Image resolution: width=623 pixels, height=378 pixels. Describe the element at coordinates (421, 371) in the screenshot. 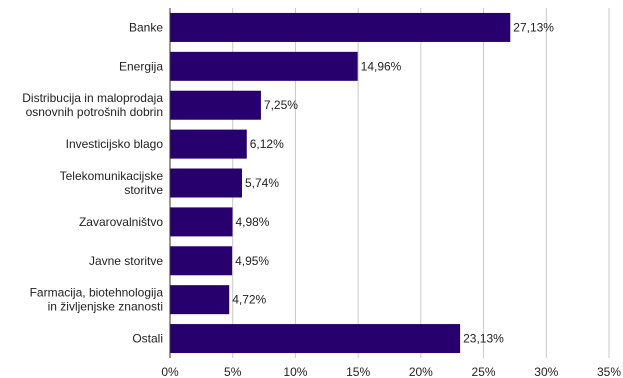

I see `x-tick-label: 20%` at that location.